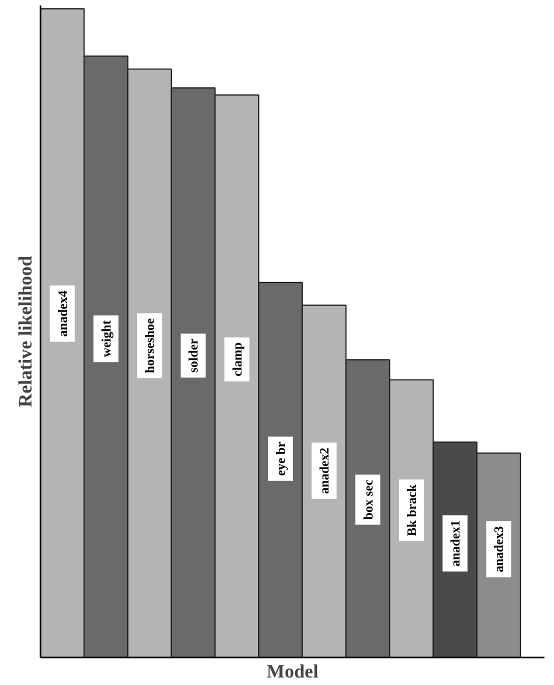 The image size is (554, 685). What do you see at coordinates (106, 339) in the screenshot?
I see `x-tick-label: weight` at bounding box center [106, 339].